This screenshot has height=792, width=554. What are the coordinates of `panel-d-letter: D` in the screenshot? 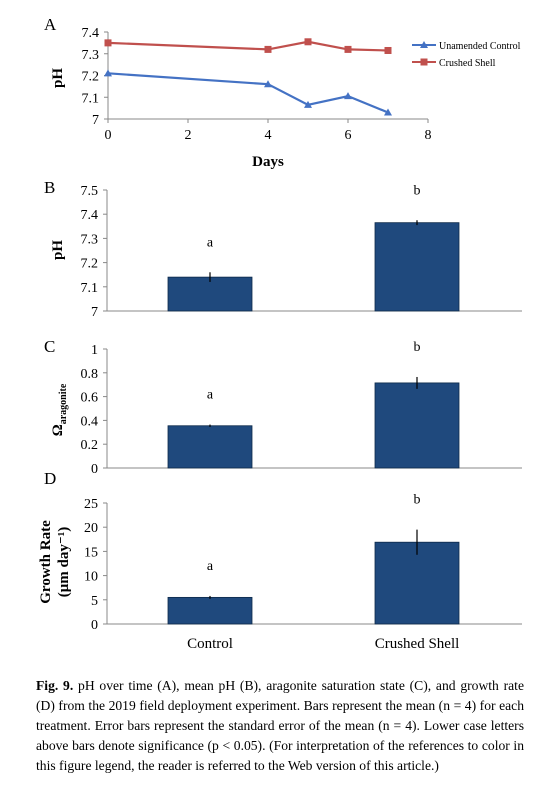 It's located at (50, 478).